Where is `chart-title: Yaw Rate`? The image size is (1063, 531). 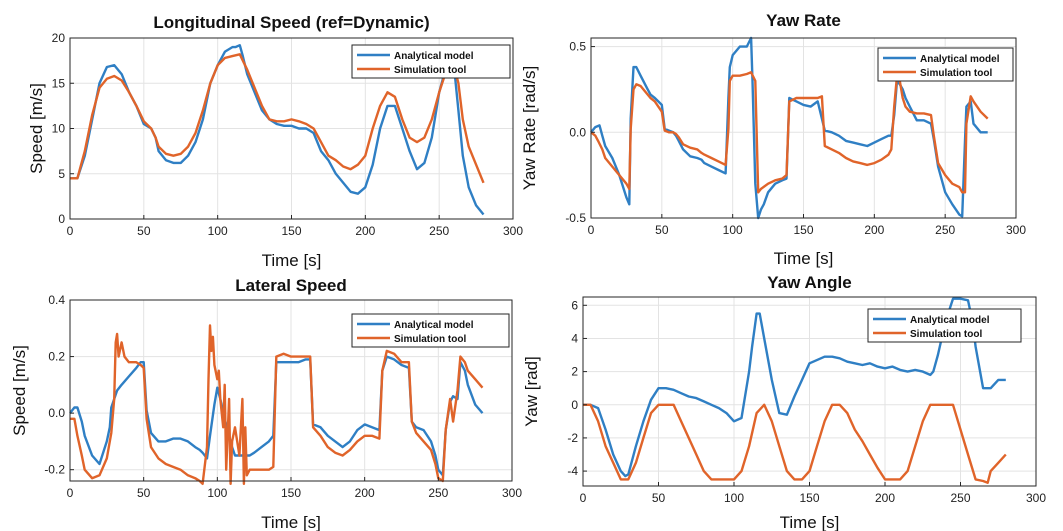
chart-title: Yaw Rate is located at coordinates (803, 20).